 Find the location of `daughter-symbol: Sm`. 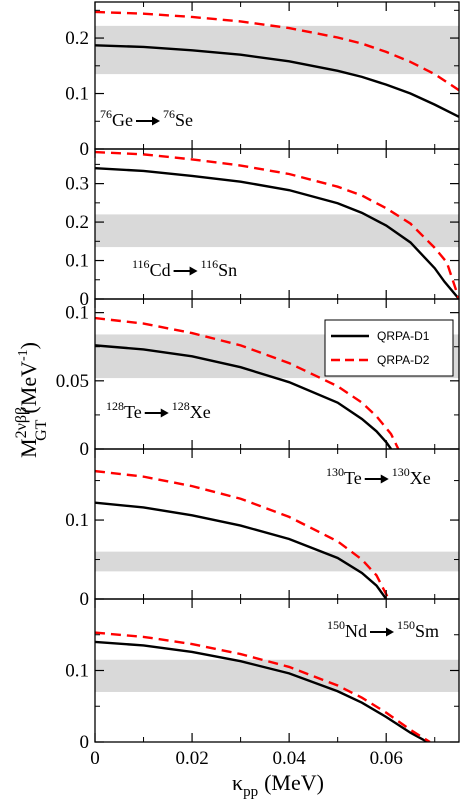

daughter-symbol: Sm is located at coordinates (427, 631).